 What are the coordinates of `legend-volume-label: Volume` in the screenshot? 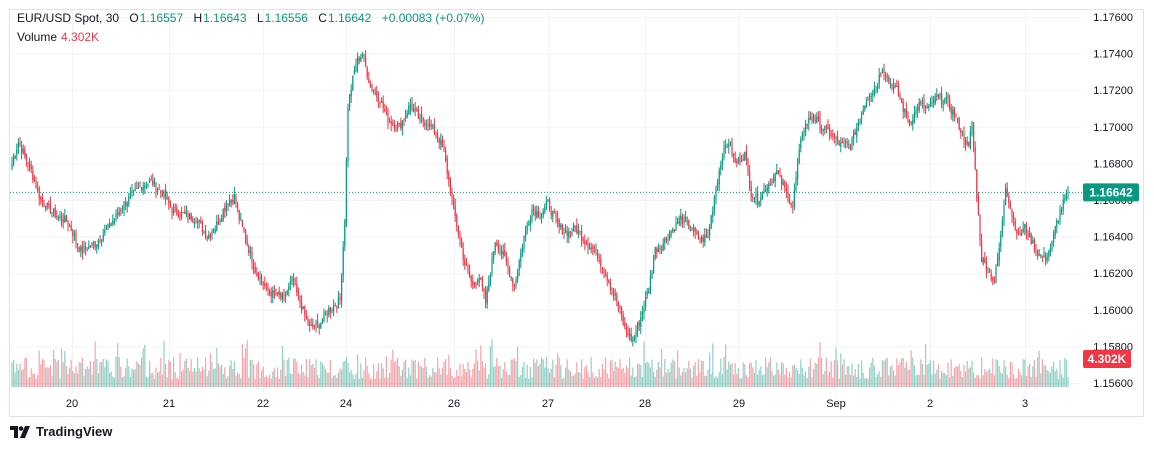 It's located at (37, 37).